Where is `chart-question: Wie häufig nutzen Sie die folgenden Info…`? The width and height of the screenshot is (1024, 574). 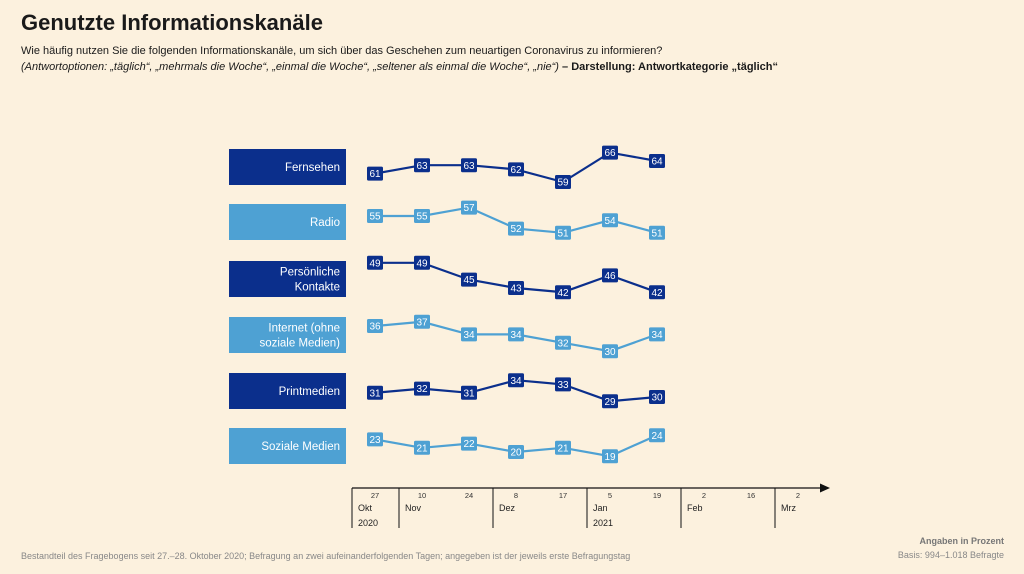 chart-question: Wie häufig nutzen Sie die folgenden Info… is located at coordinates (342, 51).